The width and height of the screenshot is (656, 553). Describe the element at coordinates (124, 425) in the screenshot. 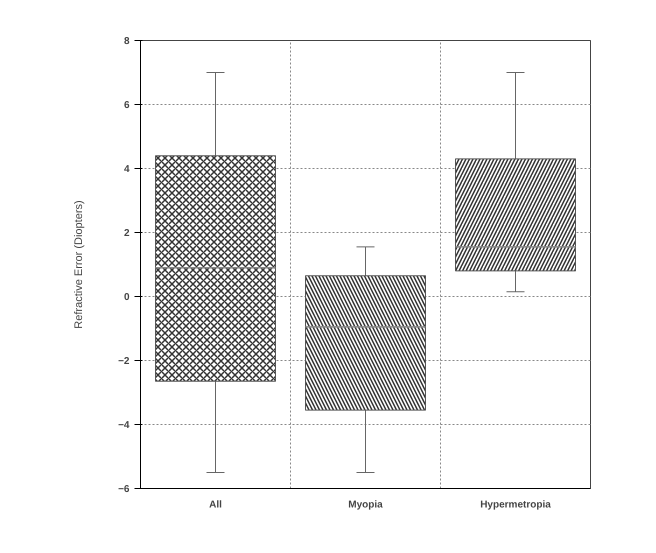

I see `y-tick-label: −4` at that location.